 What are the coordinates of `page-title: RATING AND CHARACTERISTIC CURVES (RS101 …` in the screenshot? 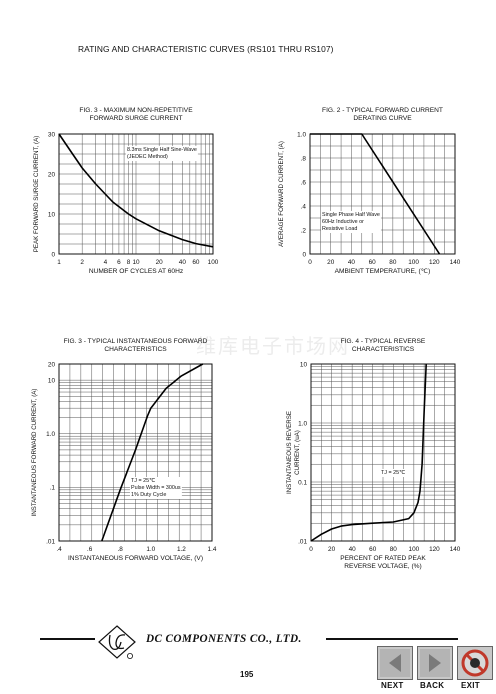 It's located at (206, 49).